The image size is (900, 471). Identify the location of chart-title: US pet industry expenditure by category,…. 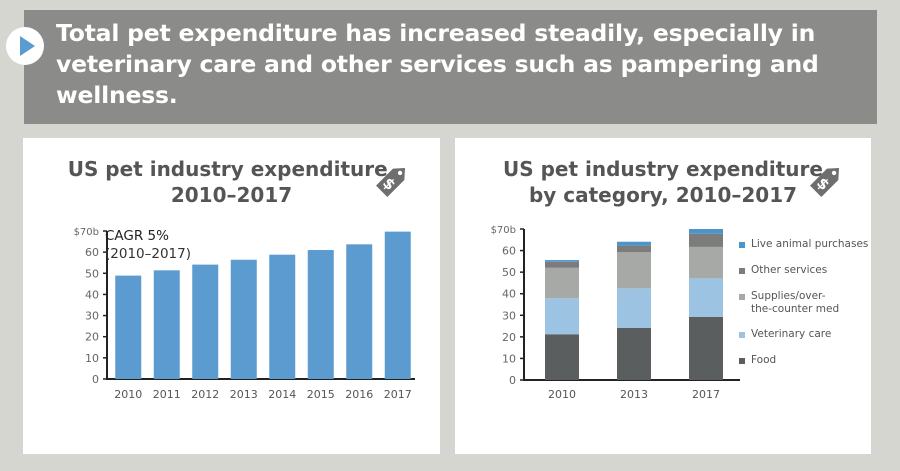
(663, 182).